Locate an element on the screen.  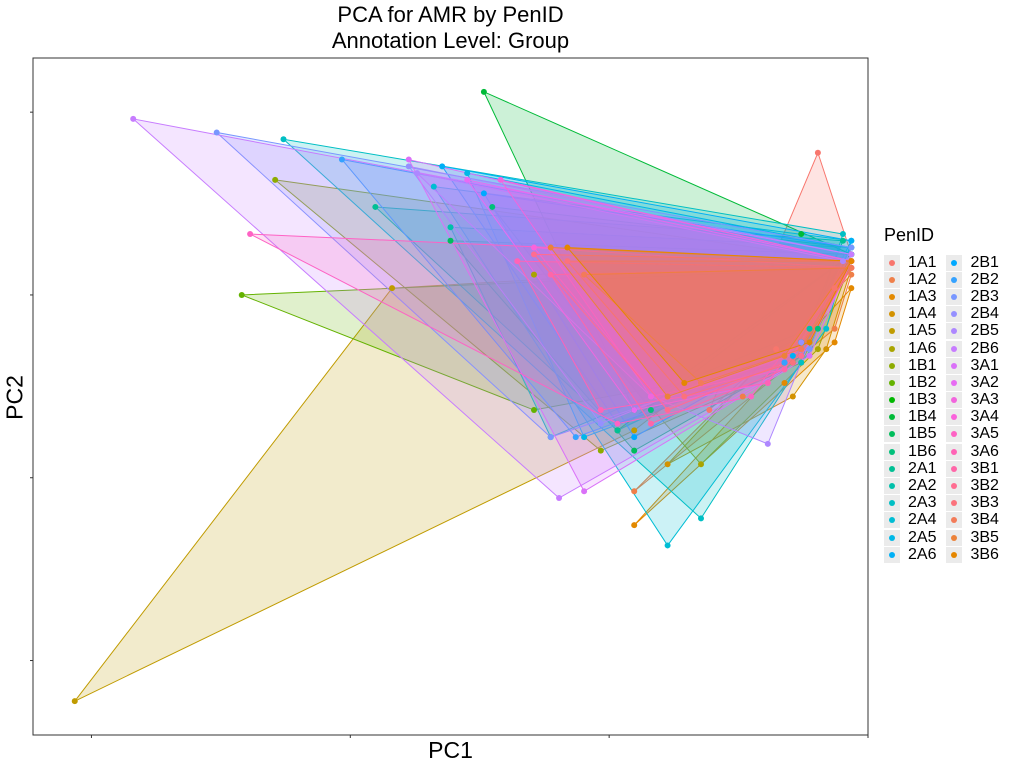
point-3A1 is located at coordinates (809, 355).